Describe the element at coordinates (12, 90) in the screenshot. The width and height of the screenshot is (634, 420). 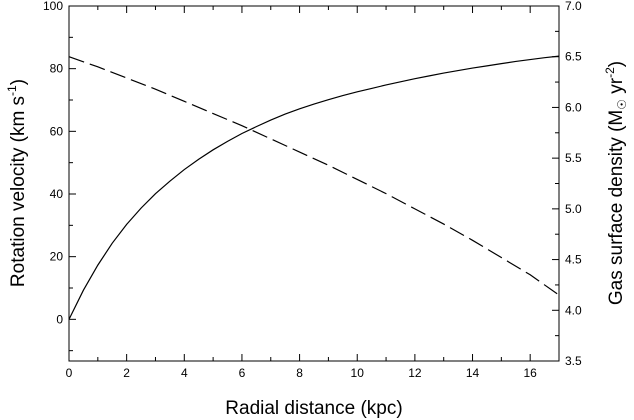
I see `y-axis-title-sup: -1` at that location.